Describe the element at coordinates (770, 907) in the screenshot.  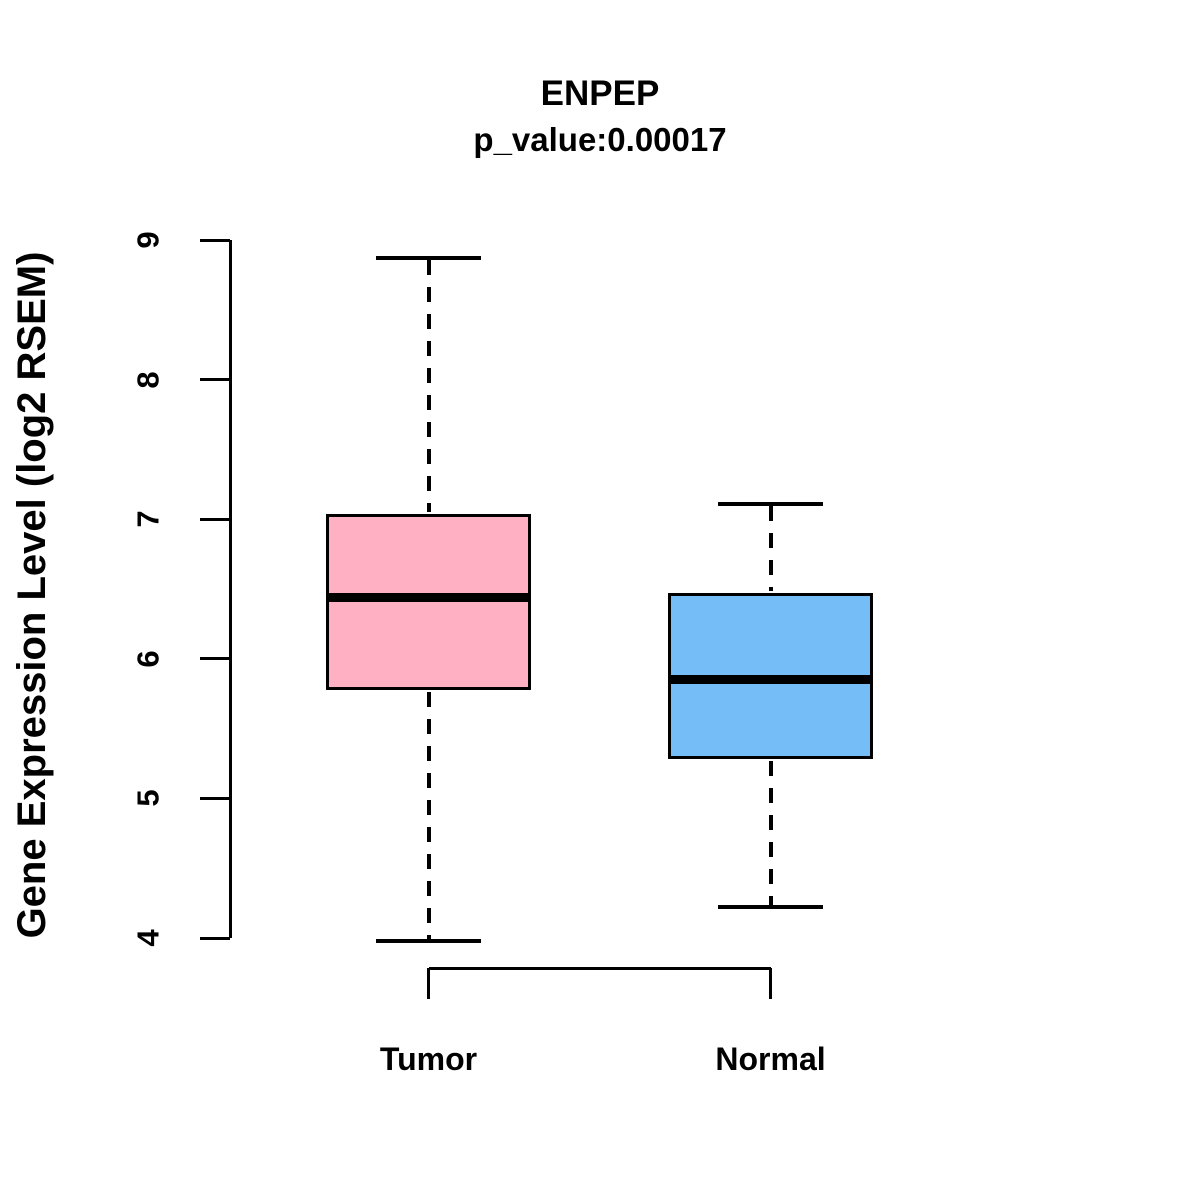
I see `whisker-cap-bottom-normal` at that location.